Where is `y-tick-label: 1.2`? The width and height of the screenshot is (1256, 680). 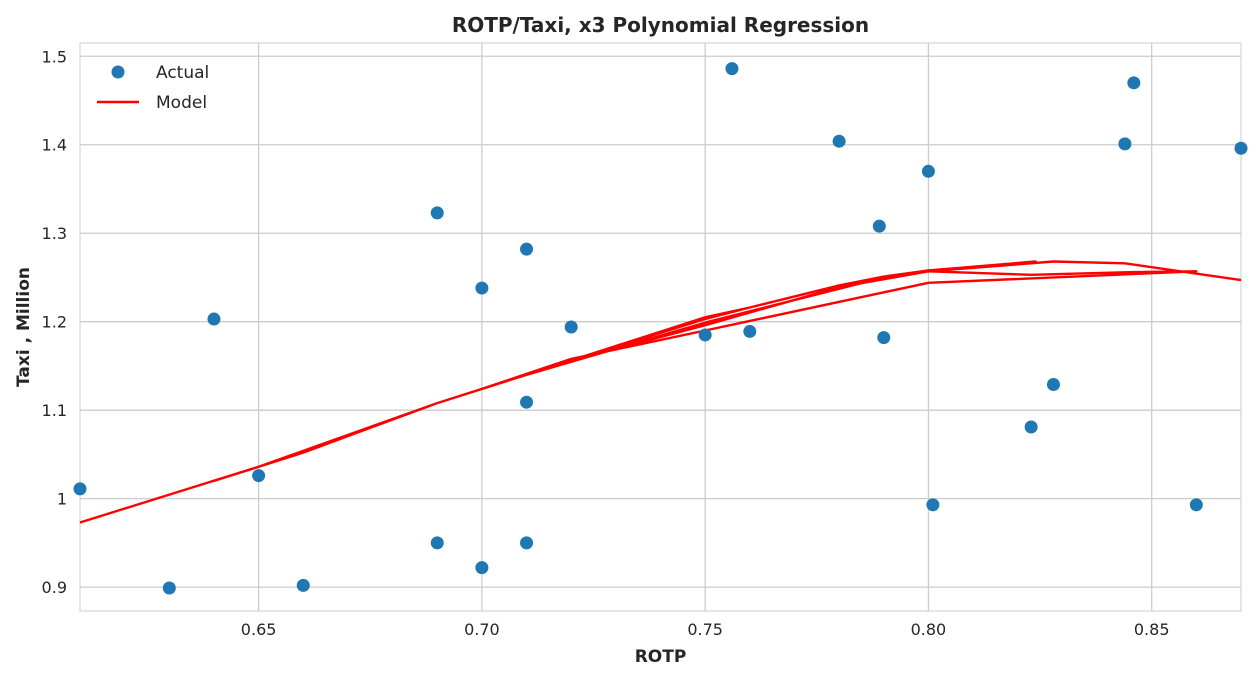
y-tick-label: 1.2 is located at coordinates (54, 322).